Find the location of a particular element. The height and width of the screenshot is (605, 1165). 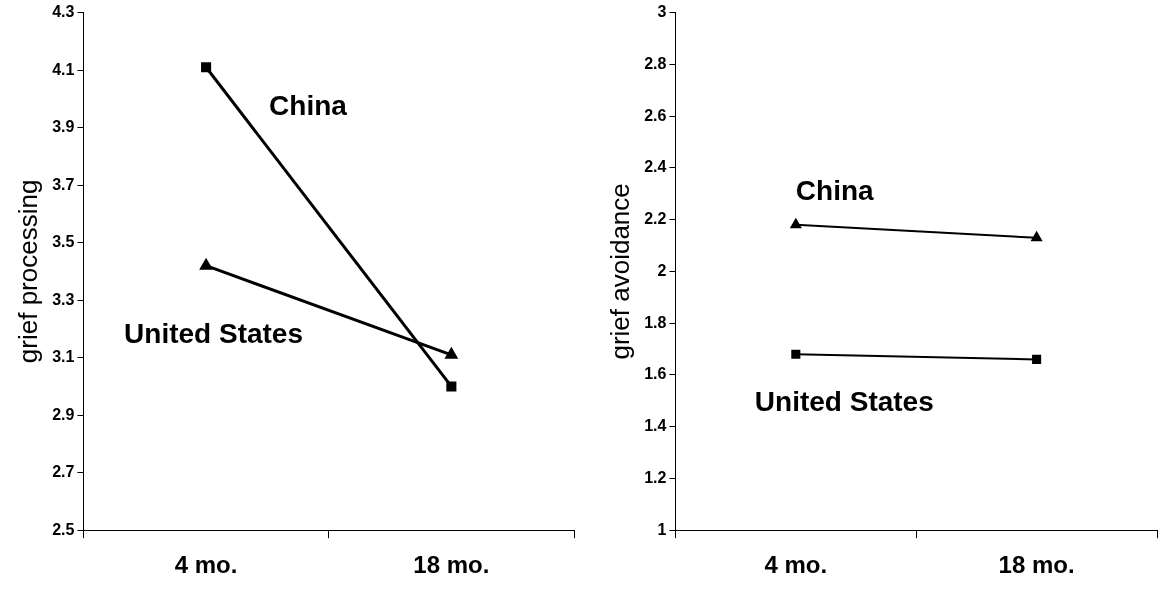

y-tick-label: 1.2 is located at coordinates (655, 477).